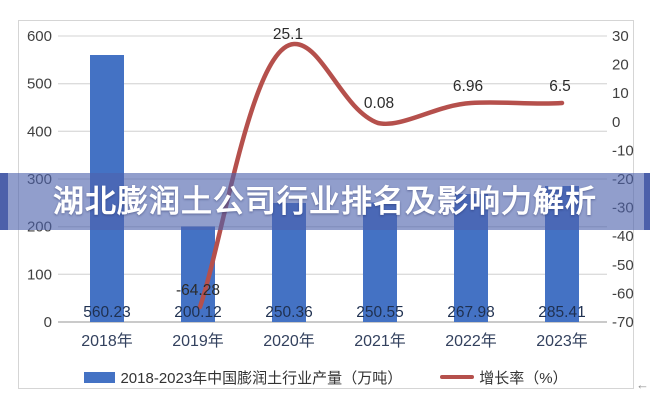 The width and height of the screenshot is (650, 405). What do you see at coordinates (523, 378) in the screenshot?
I see `legend-label-growth-rate: 增长率（%）` at bounding box center [523, 378].